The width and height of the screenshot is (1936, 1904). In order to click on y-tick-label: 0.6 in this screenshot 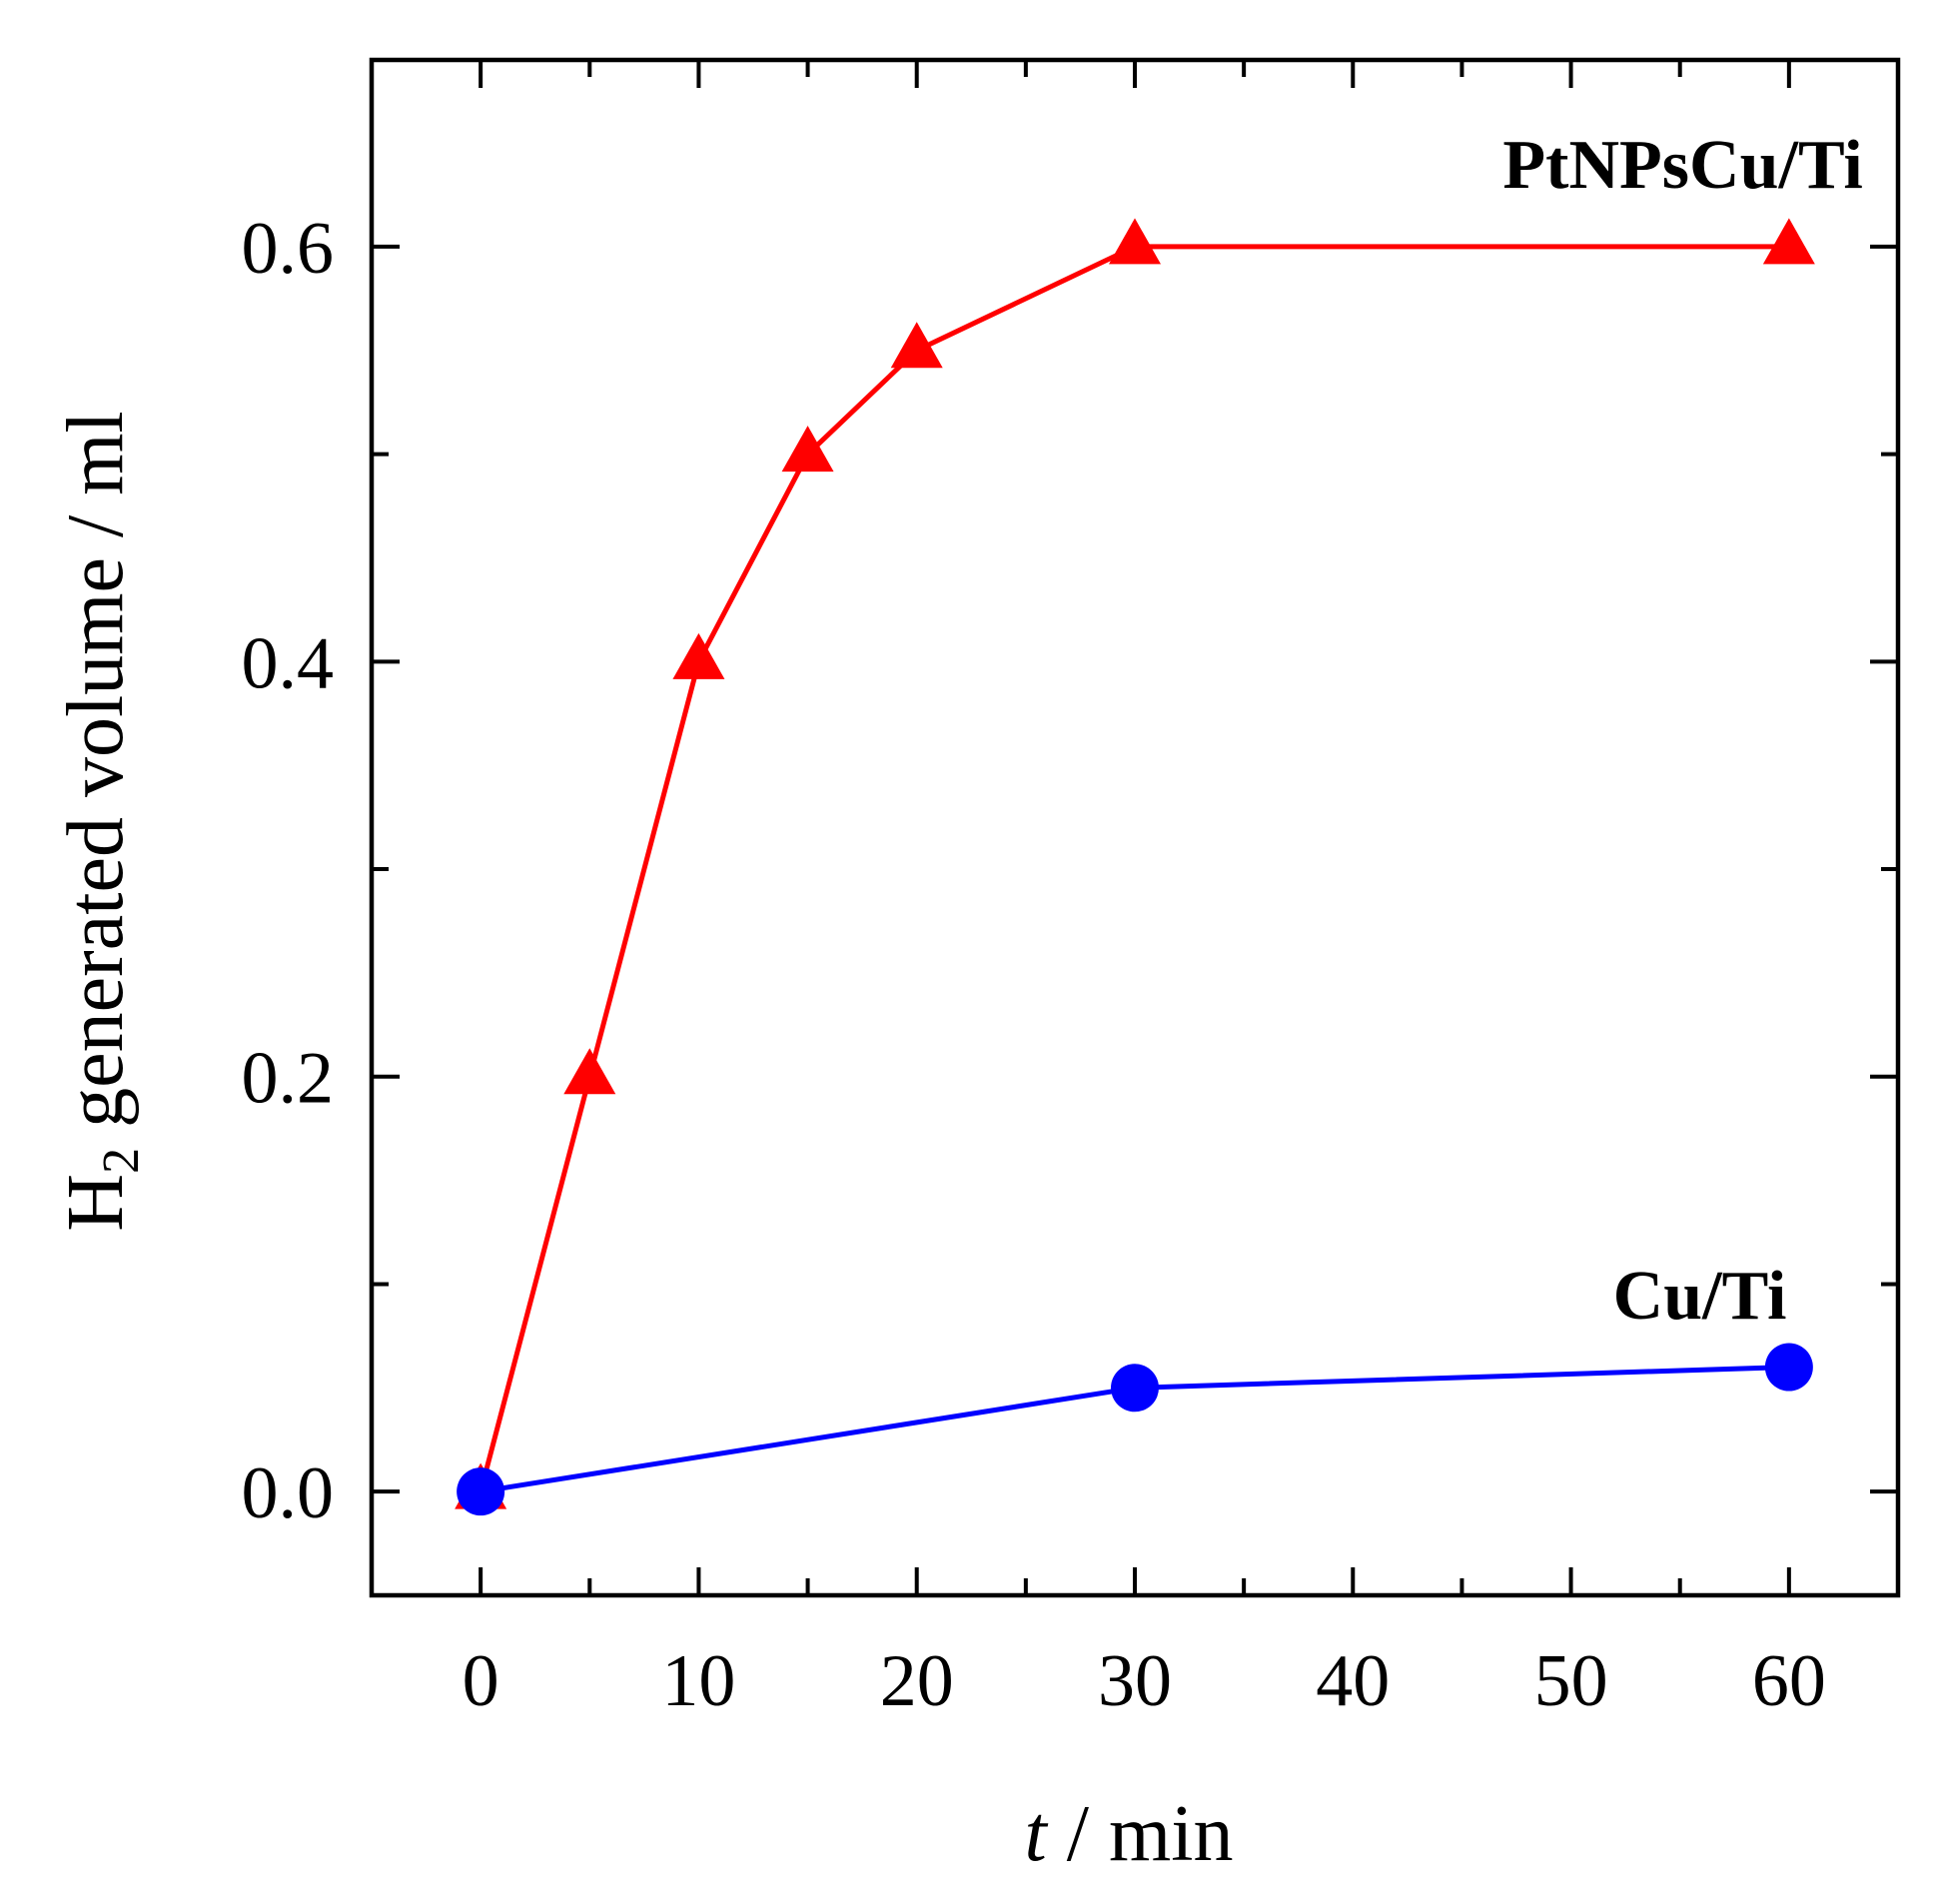, I will do `click(288, 249)`.